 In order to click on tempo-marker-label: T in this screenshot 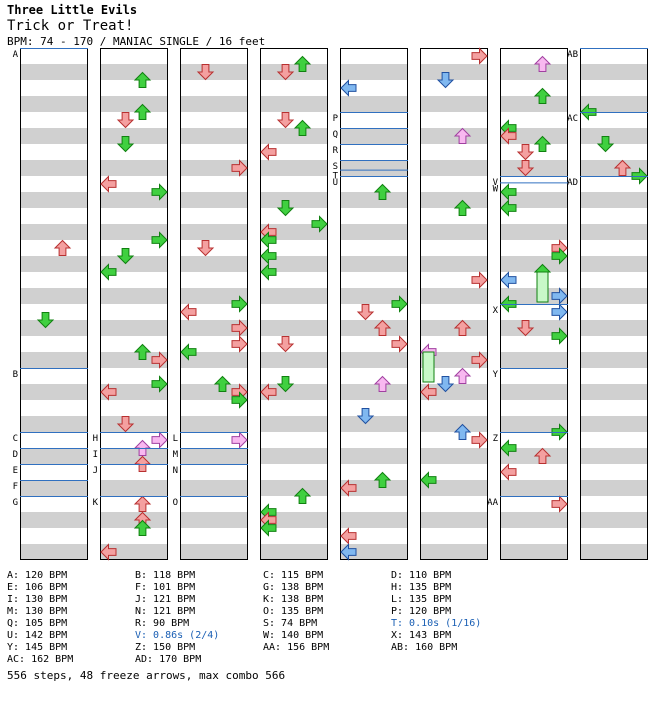, I will do `click(336, 177)`.